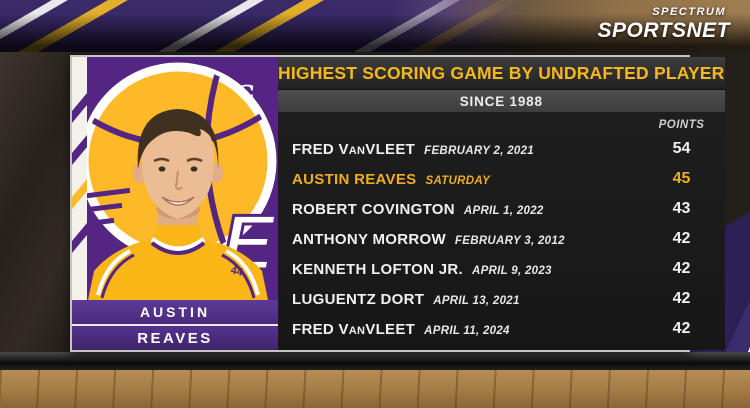 The width and height of the screenshot is (750, 408). I want to click on player-first-name: AUSTIN, so click(175, 312).